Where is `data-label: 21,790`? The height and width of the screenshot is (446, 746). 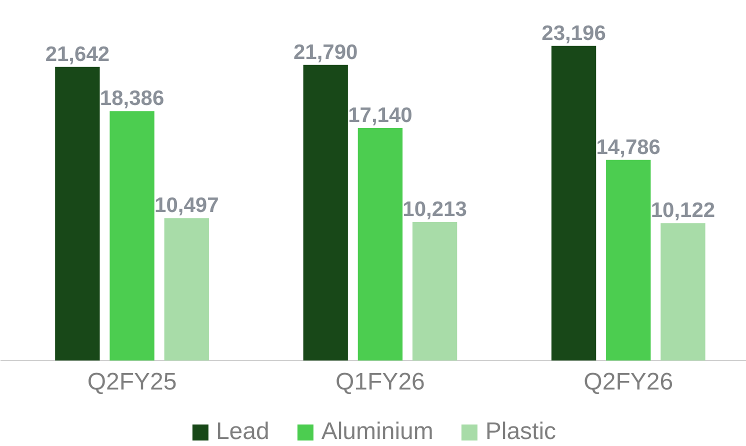
data-label: 21,790 is located at coordinates (325, 52).